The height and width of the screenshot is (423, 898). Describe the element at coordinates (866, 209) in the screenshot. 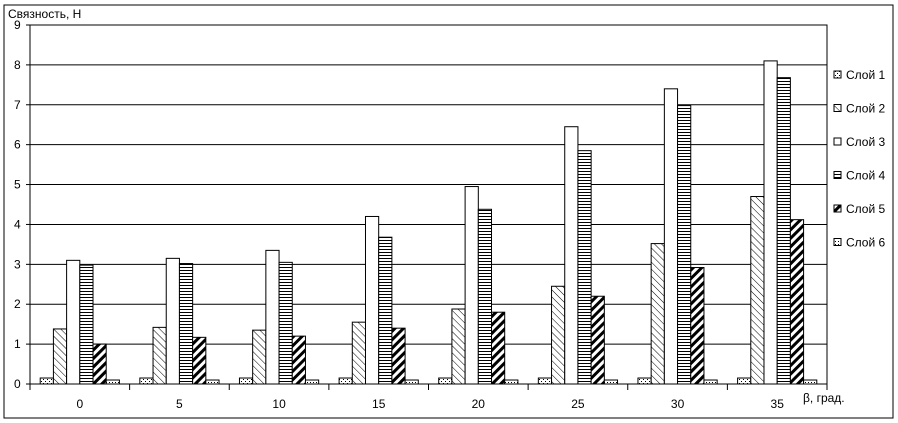

I see `legend-label: Слой 5` at that location.